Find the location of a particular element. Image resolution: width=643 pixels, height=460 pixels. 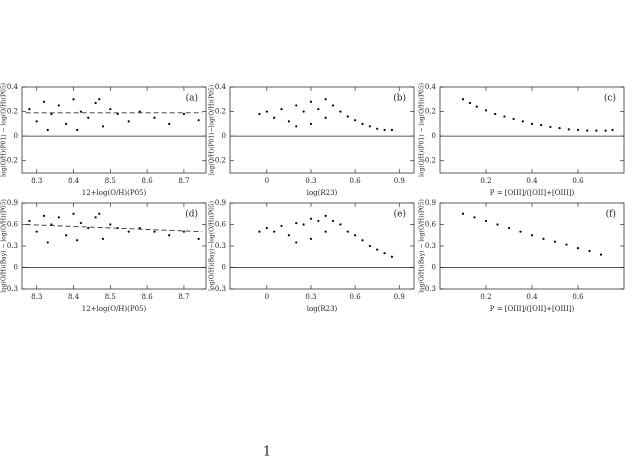

y-axis-label: log(O/H)(Bay)−log(O/H)(P05) is located at coordinates (212, 246).